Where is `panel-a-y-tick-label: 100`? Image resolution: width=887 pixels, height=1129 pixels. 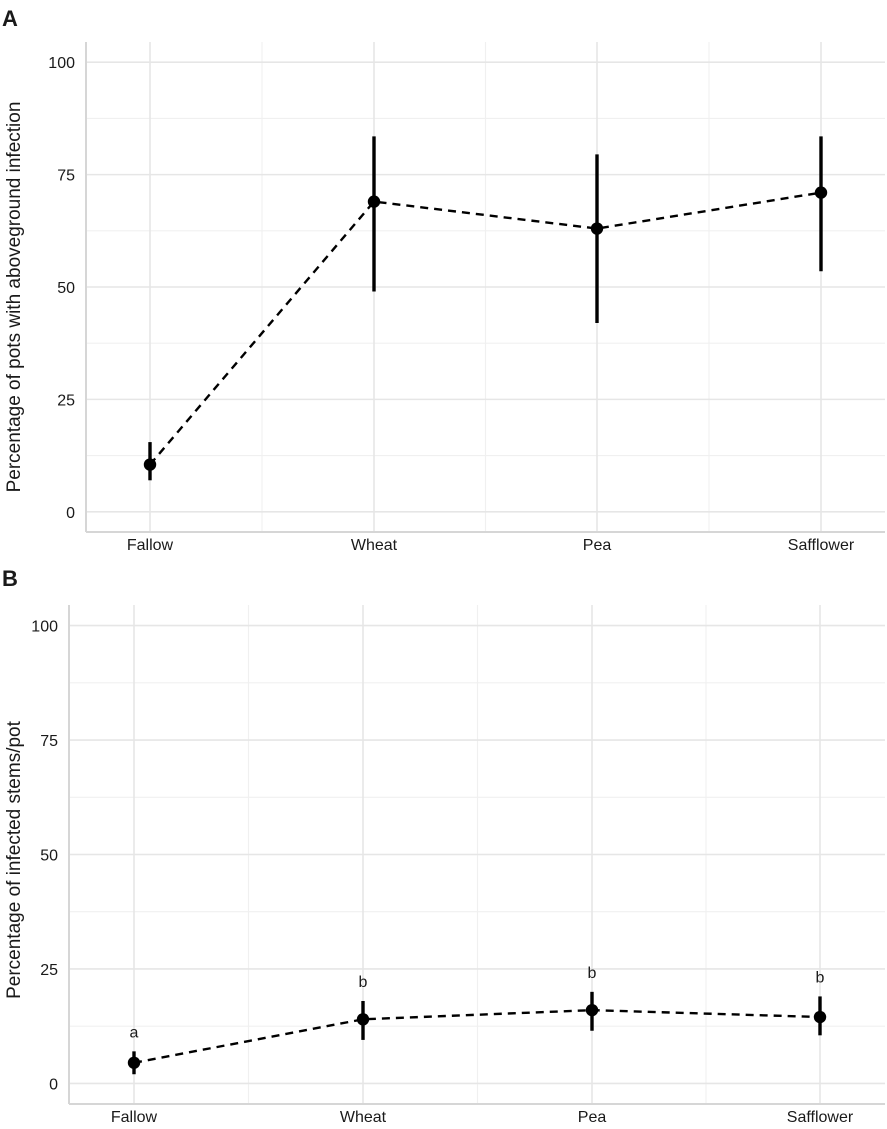 panel-a-y-tick-label: 100 is located at coordinates (61, 63).